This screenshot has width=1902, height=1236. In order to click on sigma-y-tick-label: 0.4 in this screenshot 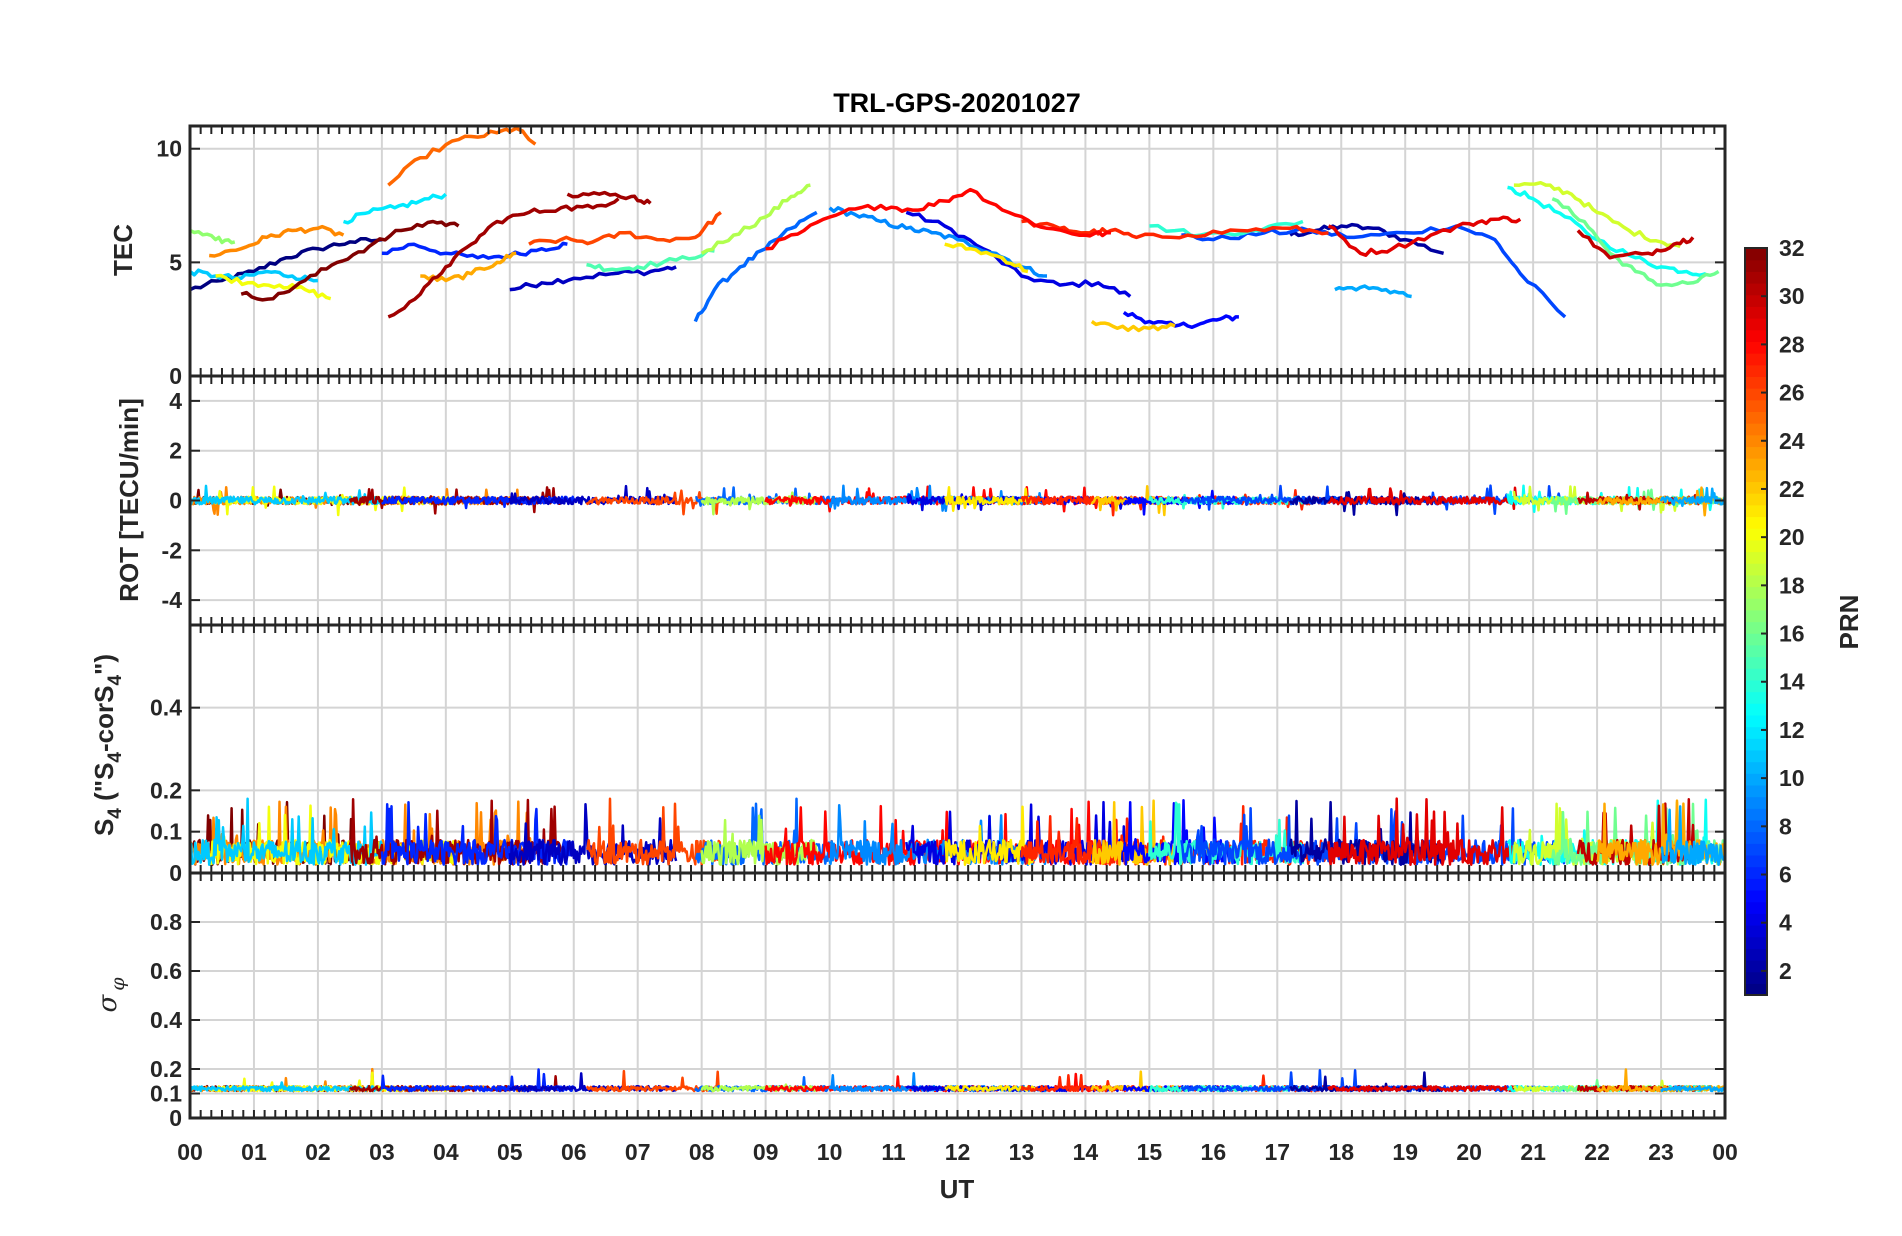, I will do `click(166, 1020)`.